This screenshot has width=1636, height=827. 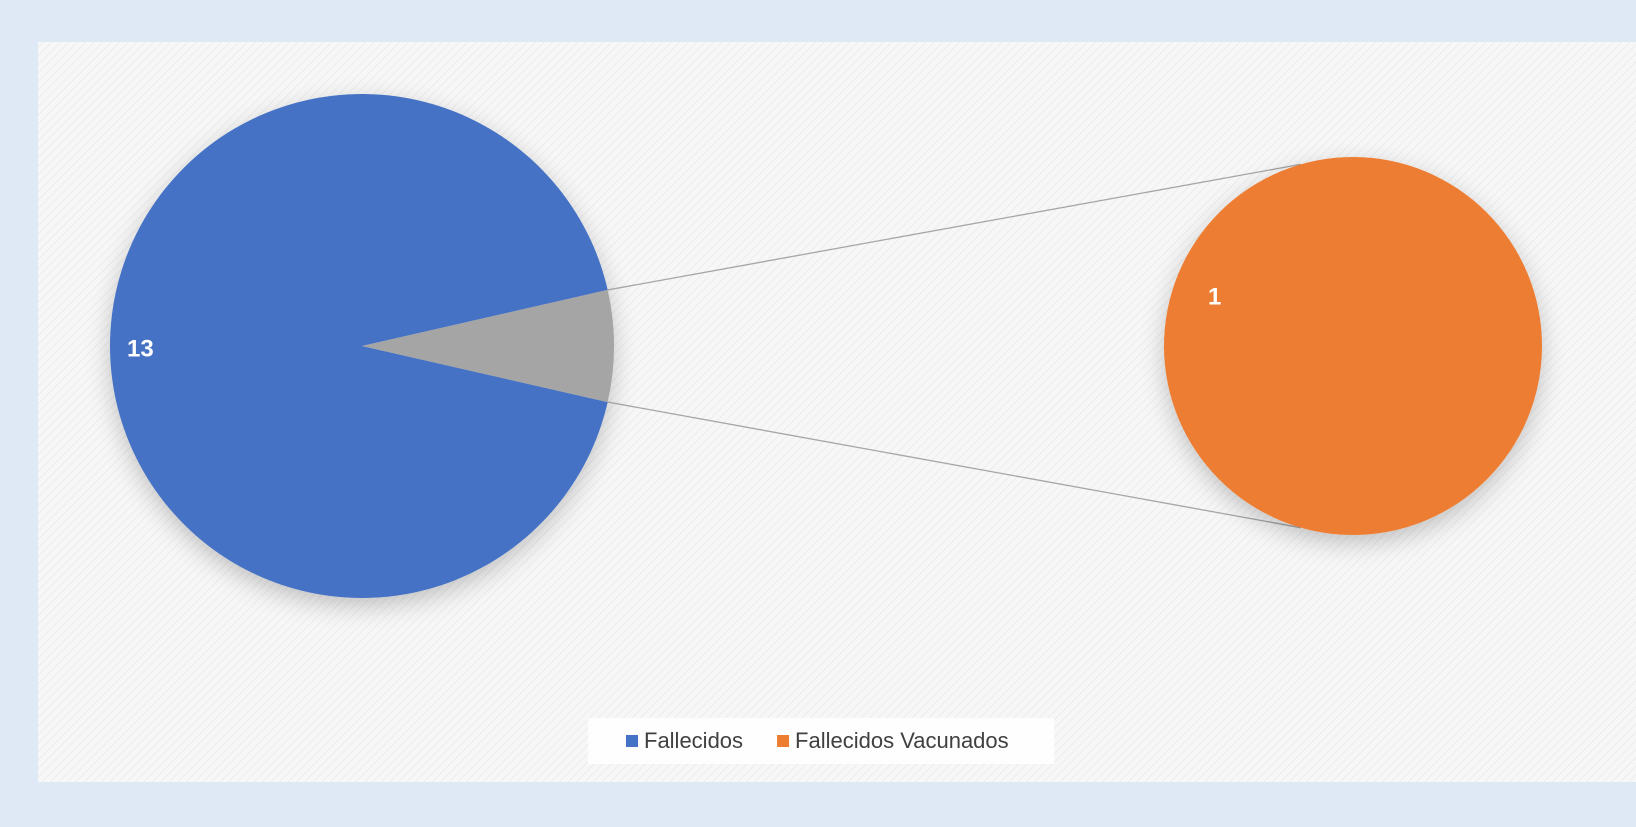 I want to click on data-label: 1, so click(x=1214, y=296).